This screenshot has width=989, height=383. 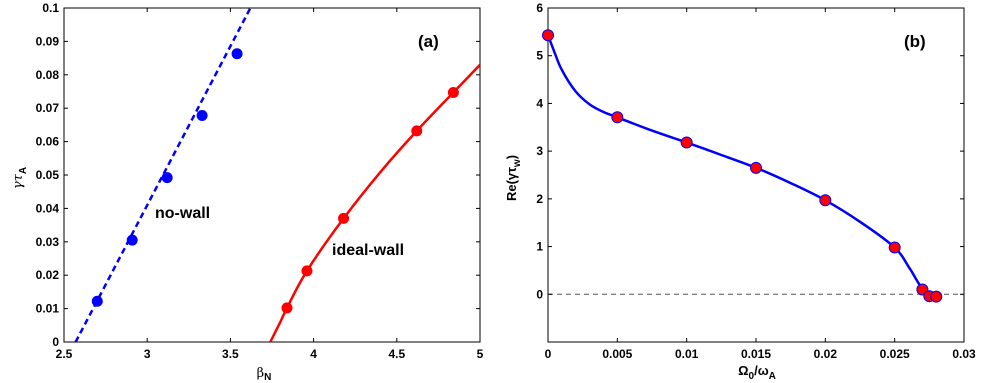 What do you see at coordinates (48, 175) in the screenshot?
I see `panel-a-y-tick-label: 0.05` at bounding box center [48, 175].